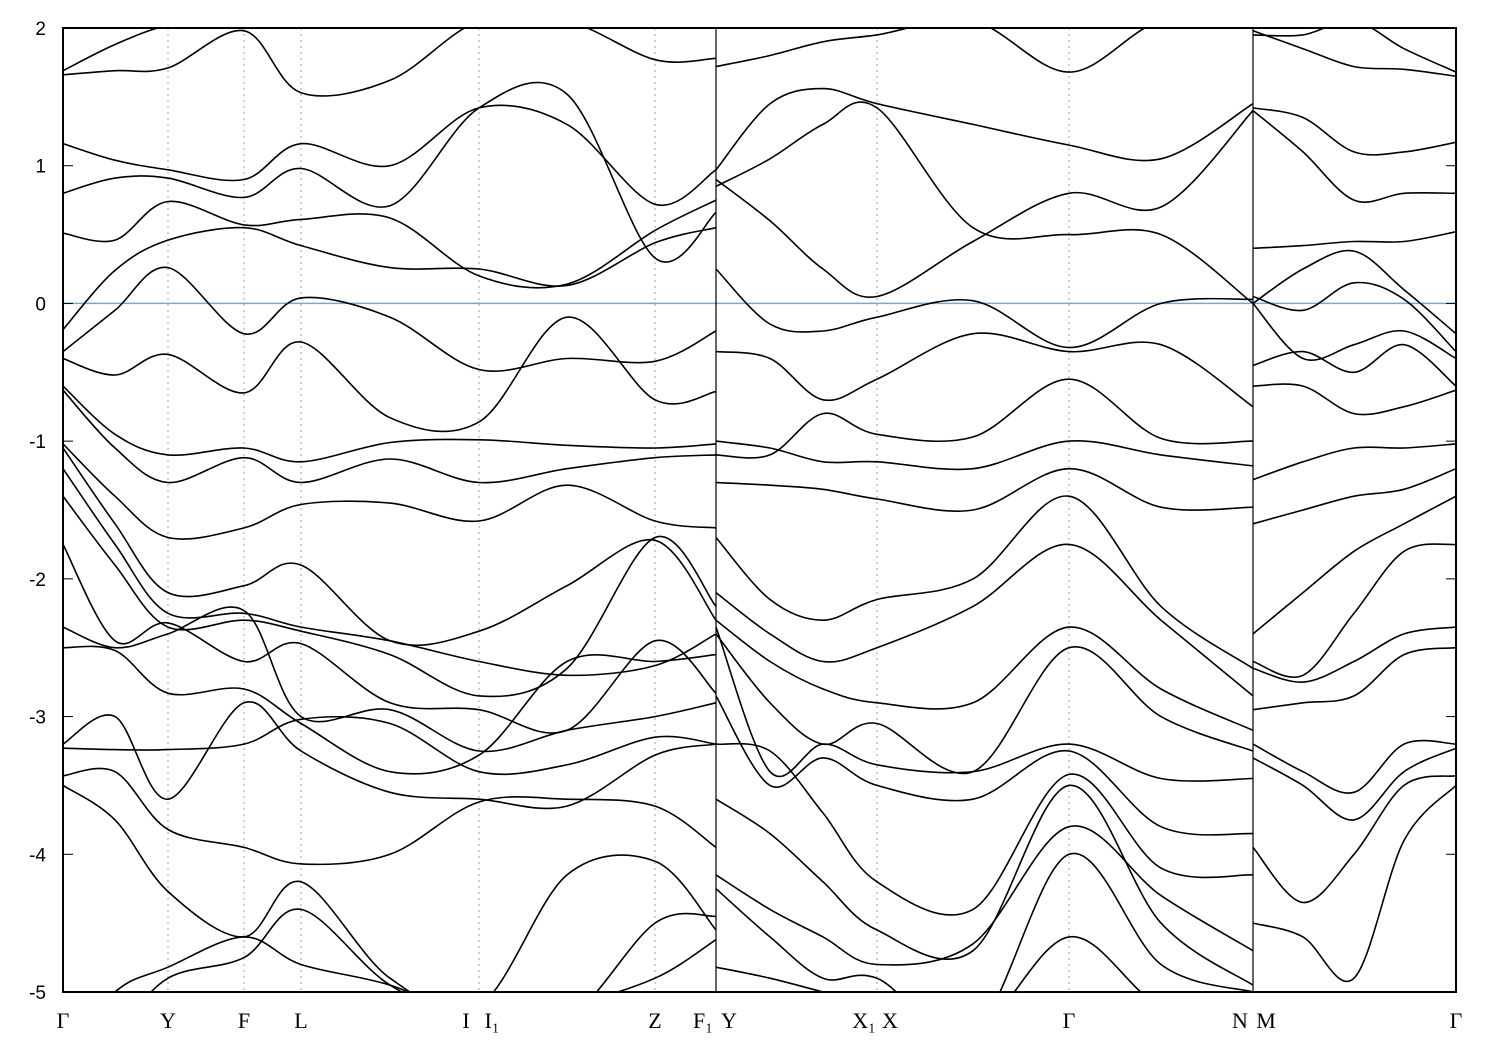  I want to click on y-tick-label: -3, so click(37, 718).